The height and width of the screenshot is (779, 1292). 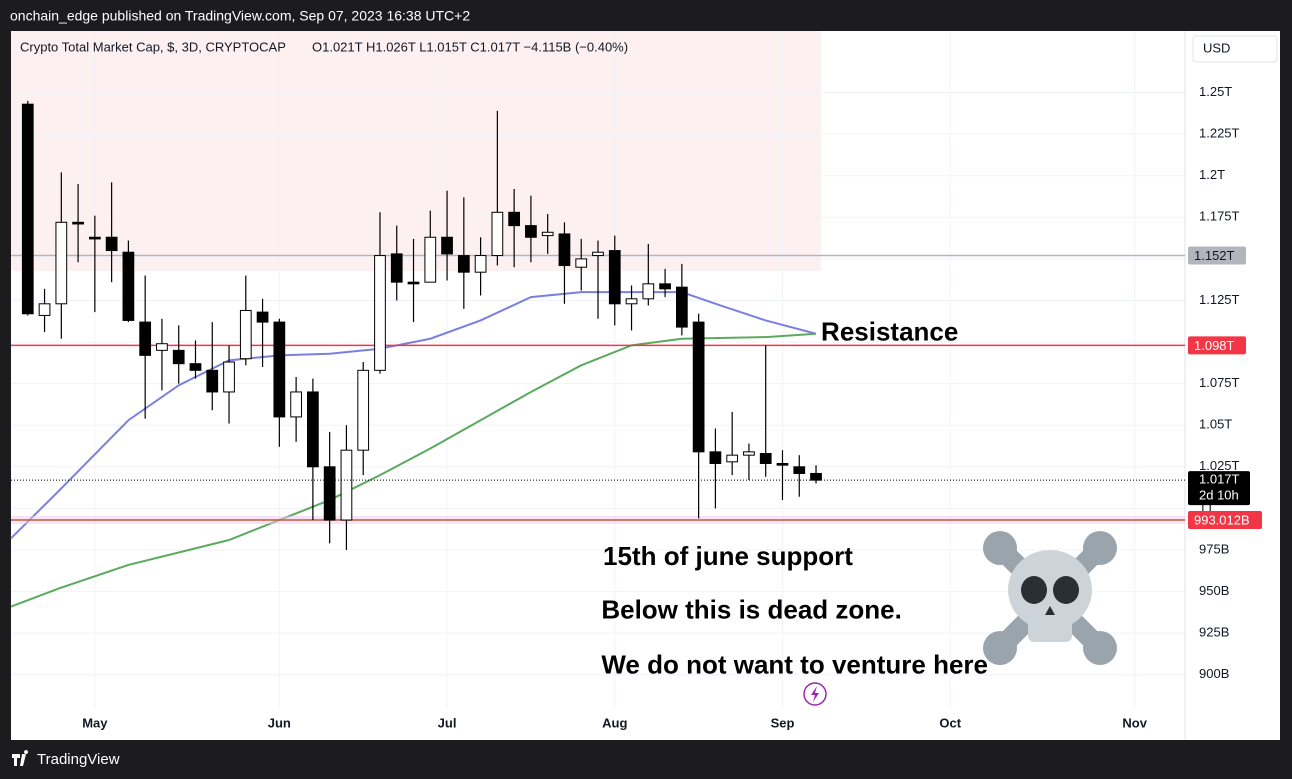 I want to click on x-tick-label: Sep, so click(x=783, y=722).